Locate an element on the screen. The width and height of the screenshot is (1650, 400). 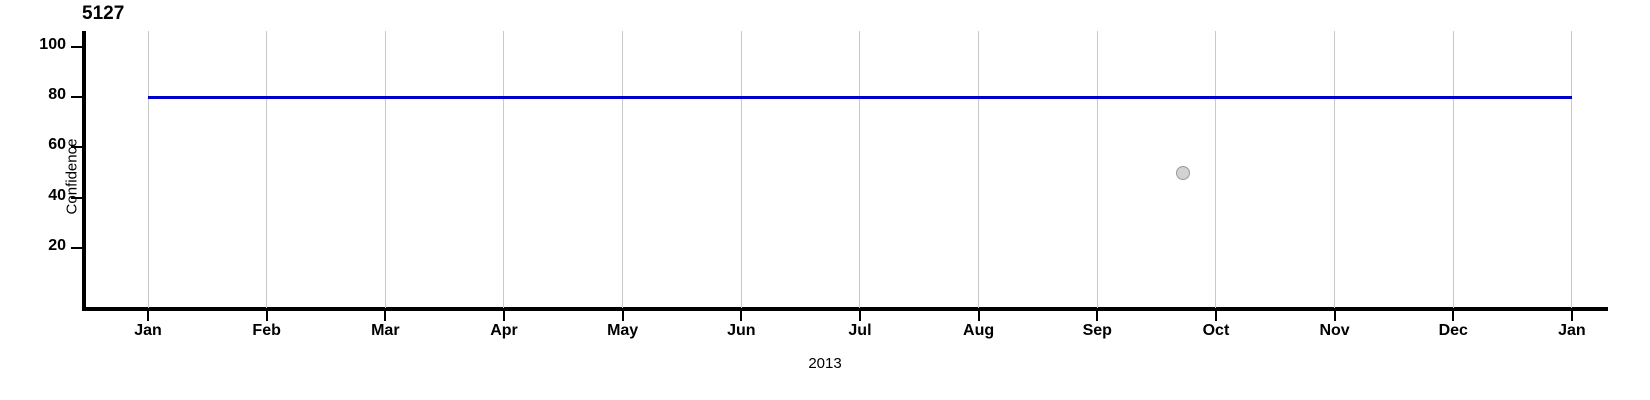
y-tick-label-80: 80 is located at coordinates (57, 95).